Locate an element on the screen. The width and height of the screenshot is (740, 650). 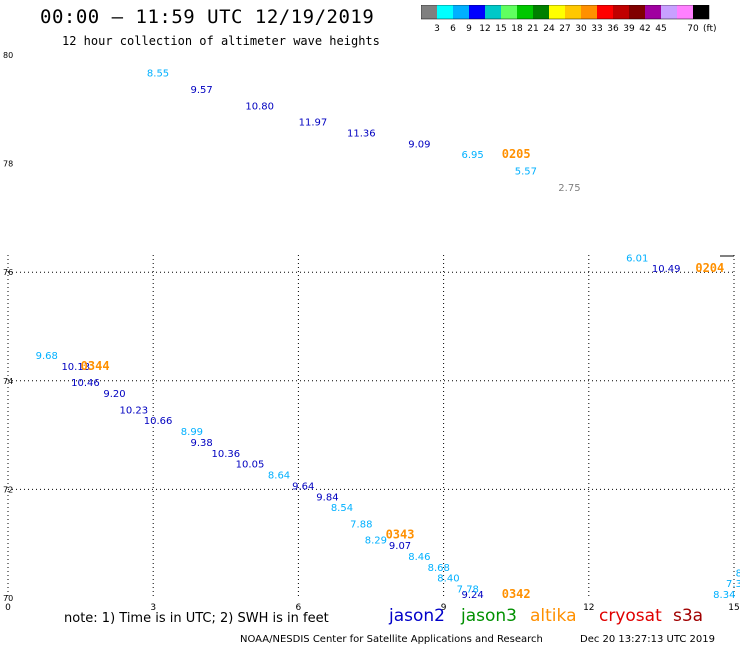
colorbar-label: 6 is located at coordinates (453, 29).